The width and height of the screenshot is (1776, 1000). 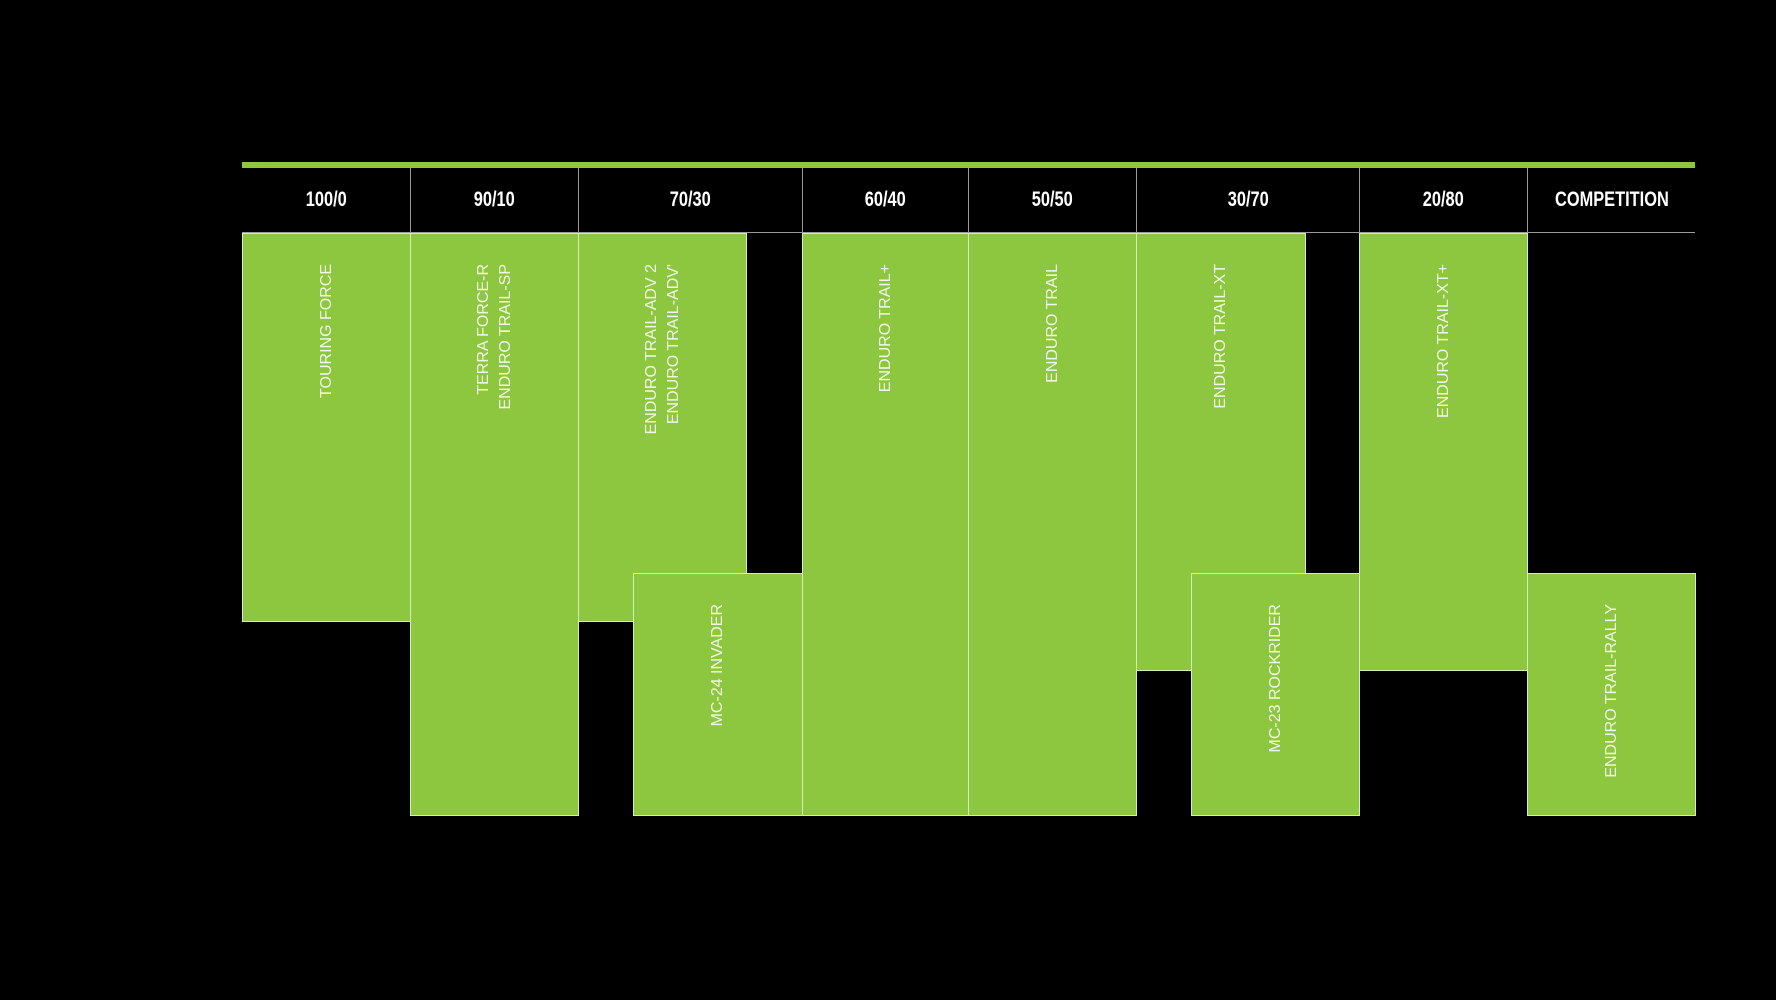 I want to click on product-label: ENDURO TRAIL-RALLY, so click(x=1611, y=691).